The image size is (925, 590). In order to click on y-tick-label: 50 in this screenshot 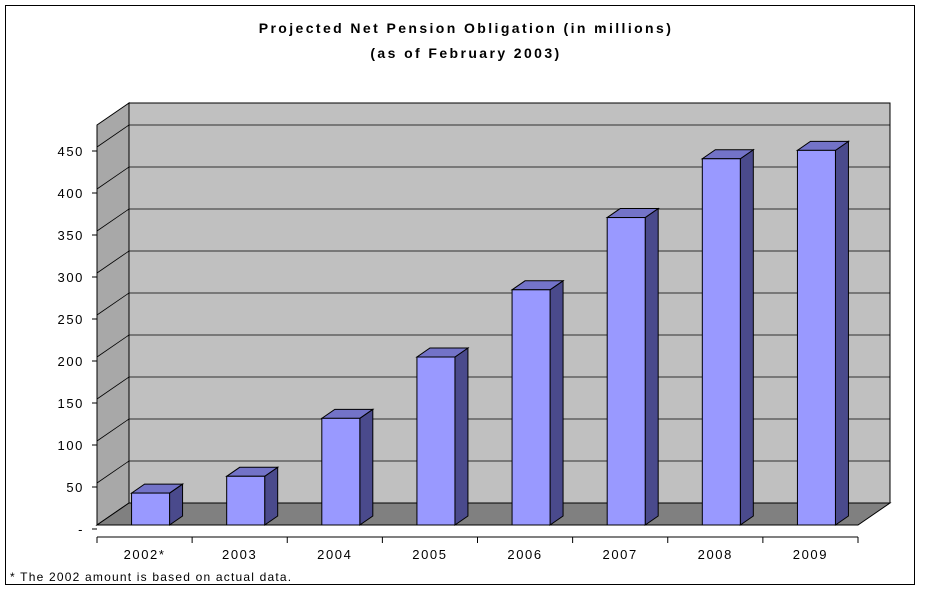, I will do `click(75, 487)`.